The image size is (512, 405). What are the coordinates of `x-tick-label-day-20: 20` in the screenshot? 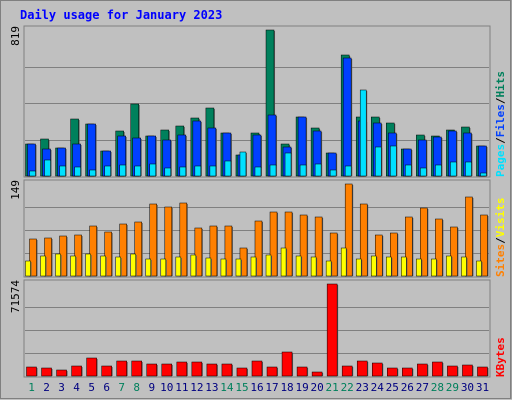 It's located at (317, 387).